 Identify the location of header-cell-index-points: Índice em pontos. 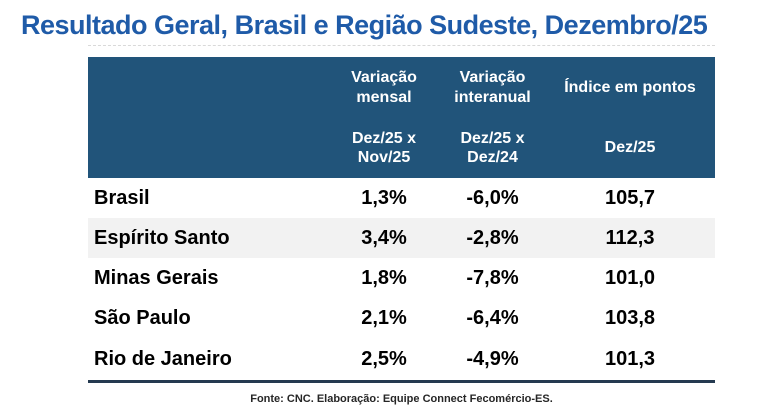
(630, 87).